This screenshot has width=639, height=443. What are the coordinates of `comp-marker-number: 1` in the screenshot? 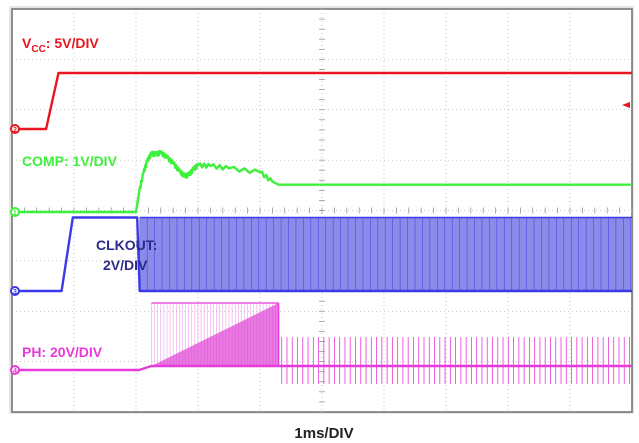 It's located at (15, 213).